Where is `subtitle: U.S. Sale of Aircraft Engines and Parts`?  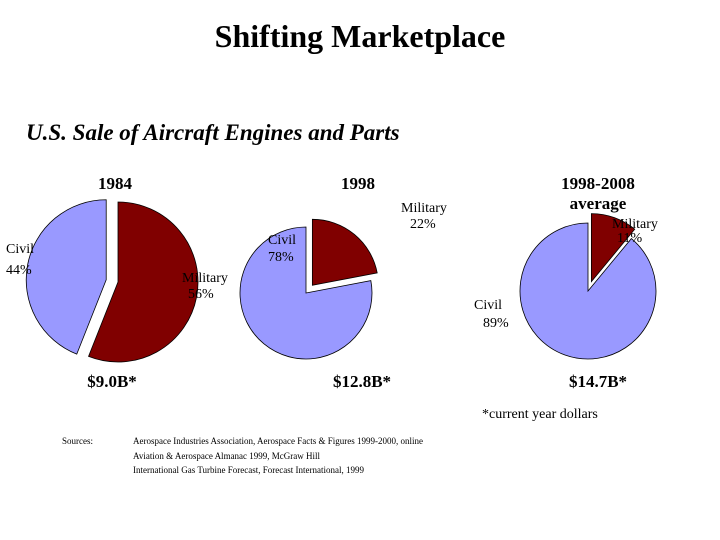 subtitle: U.S. Sale of Aircraft Engines and Parts is located at coordinates (213, 132).